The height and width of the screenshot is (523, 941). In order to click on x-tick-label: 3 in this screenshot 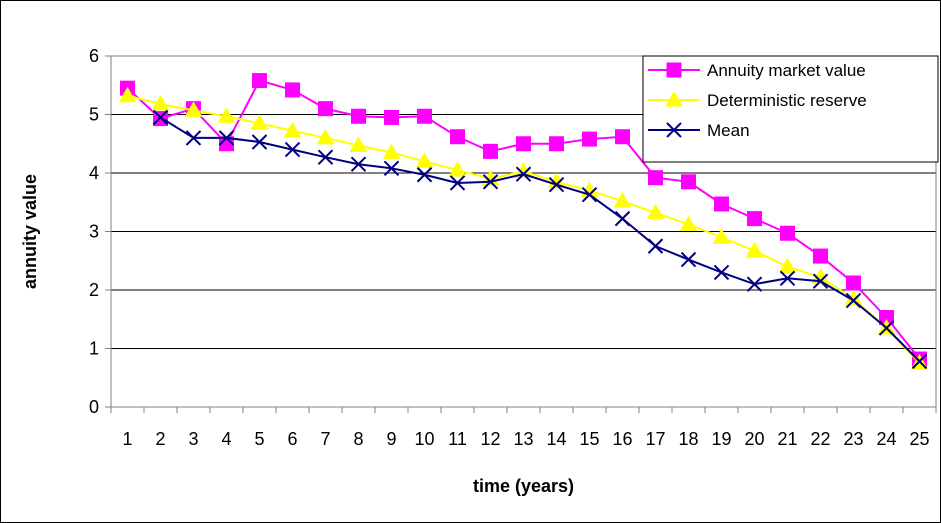, I will do `click(193, 439)`.